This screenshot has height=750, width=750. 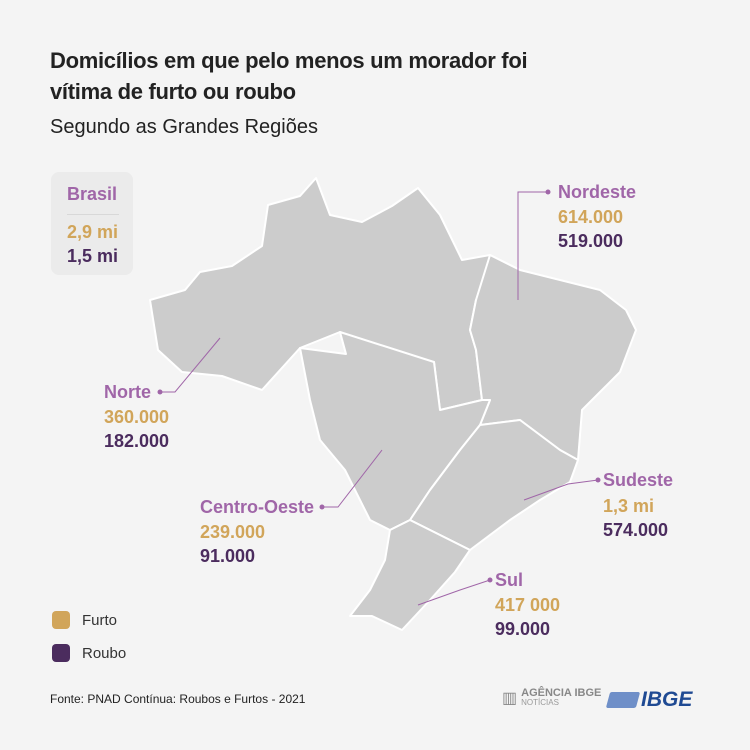 What do you see at coordinates (352, 478) in the screenshot?
I see `leader-centro-oeste` at bounding box center [352, 478].